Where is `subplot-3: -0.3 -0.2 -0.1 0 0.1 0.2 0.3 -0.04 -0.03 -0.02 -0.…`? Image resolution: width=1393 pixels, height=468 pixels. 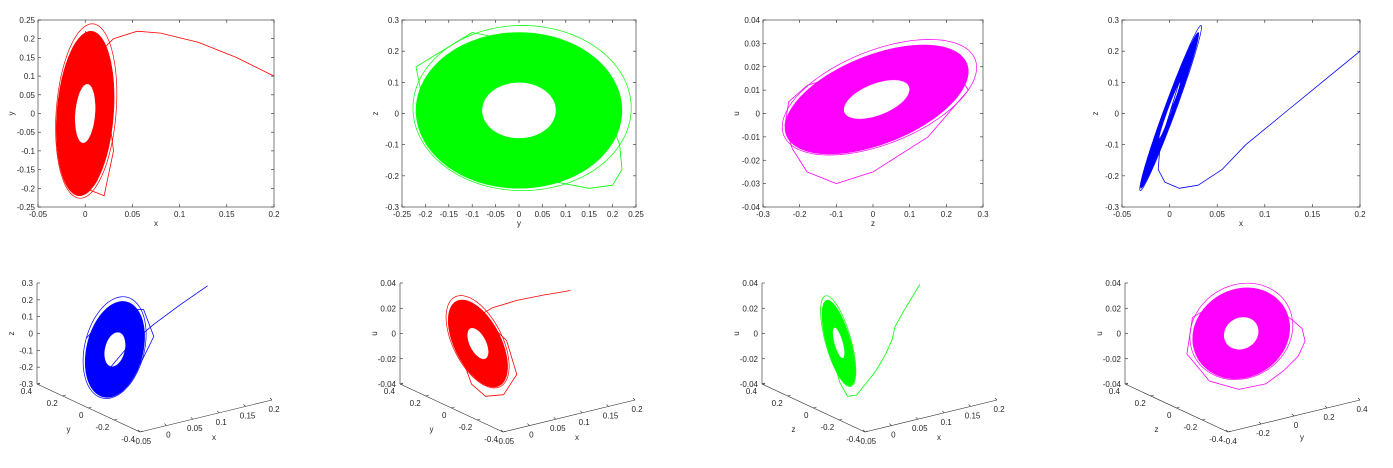 subplot-3: -0.3 -0.2 -0.1 0 0.1 0.2 0.3 -0.04 -0.03 -0.02 -0.… is located at coordinates (860, 122).